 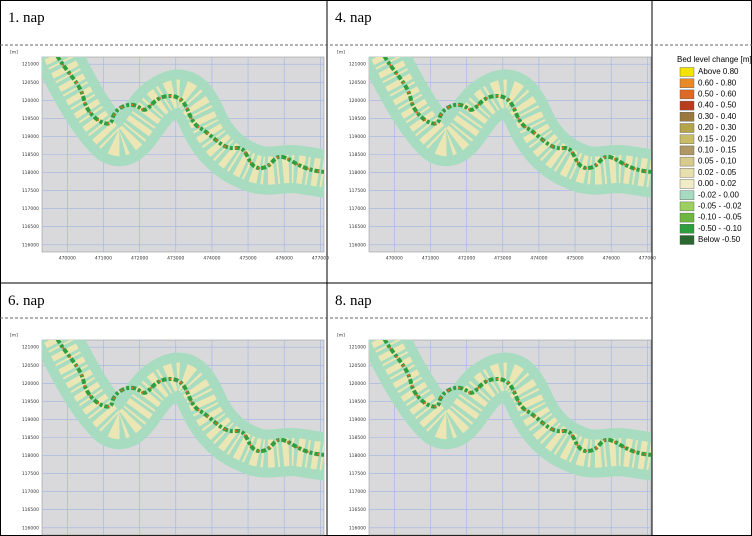 I want to click on panel-title: 6. nap, so click(x=26, y=301).